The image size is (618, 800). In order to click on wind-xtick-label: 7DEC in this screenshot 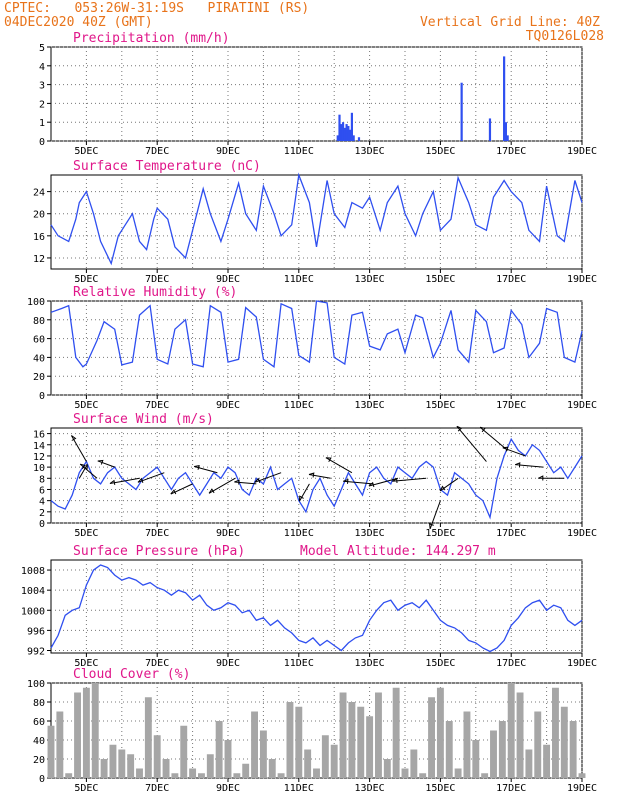, I will do `click(157, 533)`.